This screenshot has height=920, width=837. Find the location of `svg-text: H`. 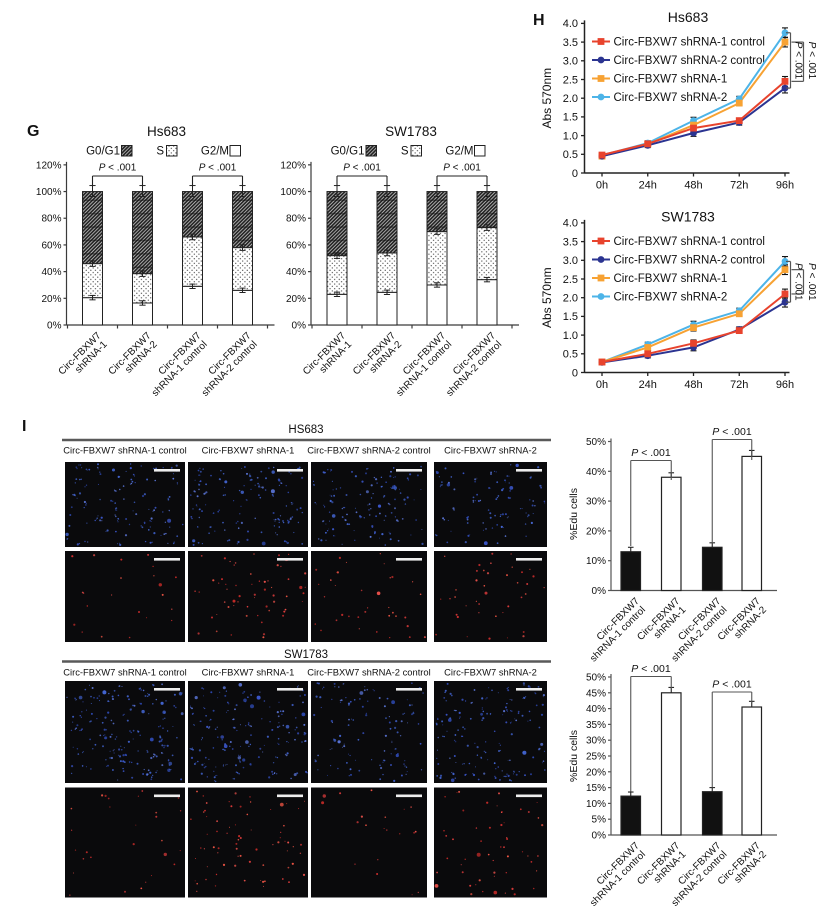

svg-text: H is located at coordinates (539, 20).